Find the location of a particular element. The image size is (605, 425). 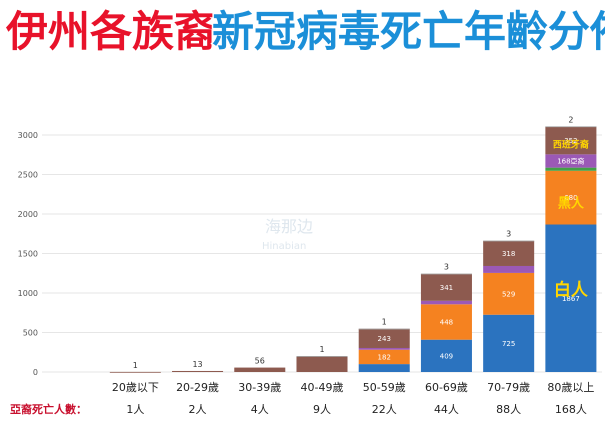

bar-top-label: 13 is located at coordinates (197, 364).